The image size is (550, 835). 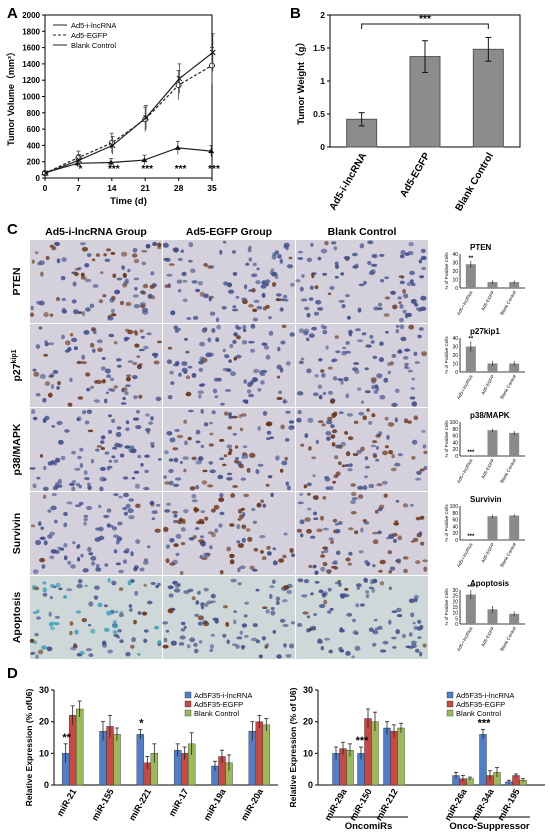 I want to click on c-row-label: Apoptosis, so click(x=17, y=617).